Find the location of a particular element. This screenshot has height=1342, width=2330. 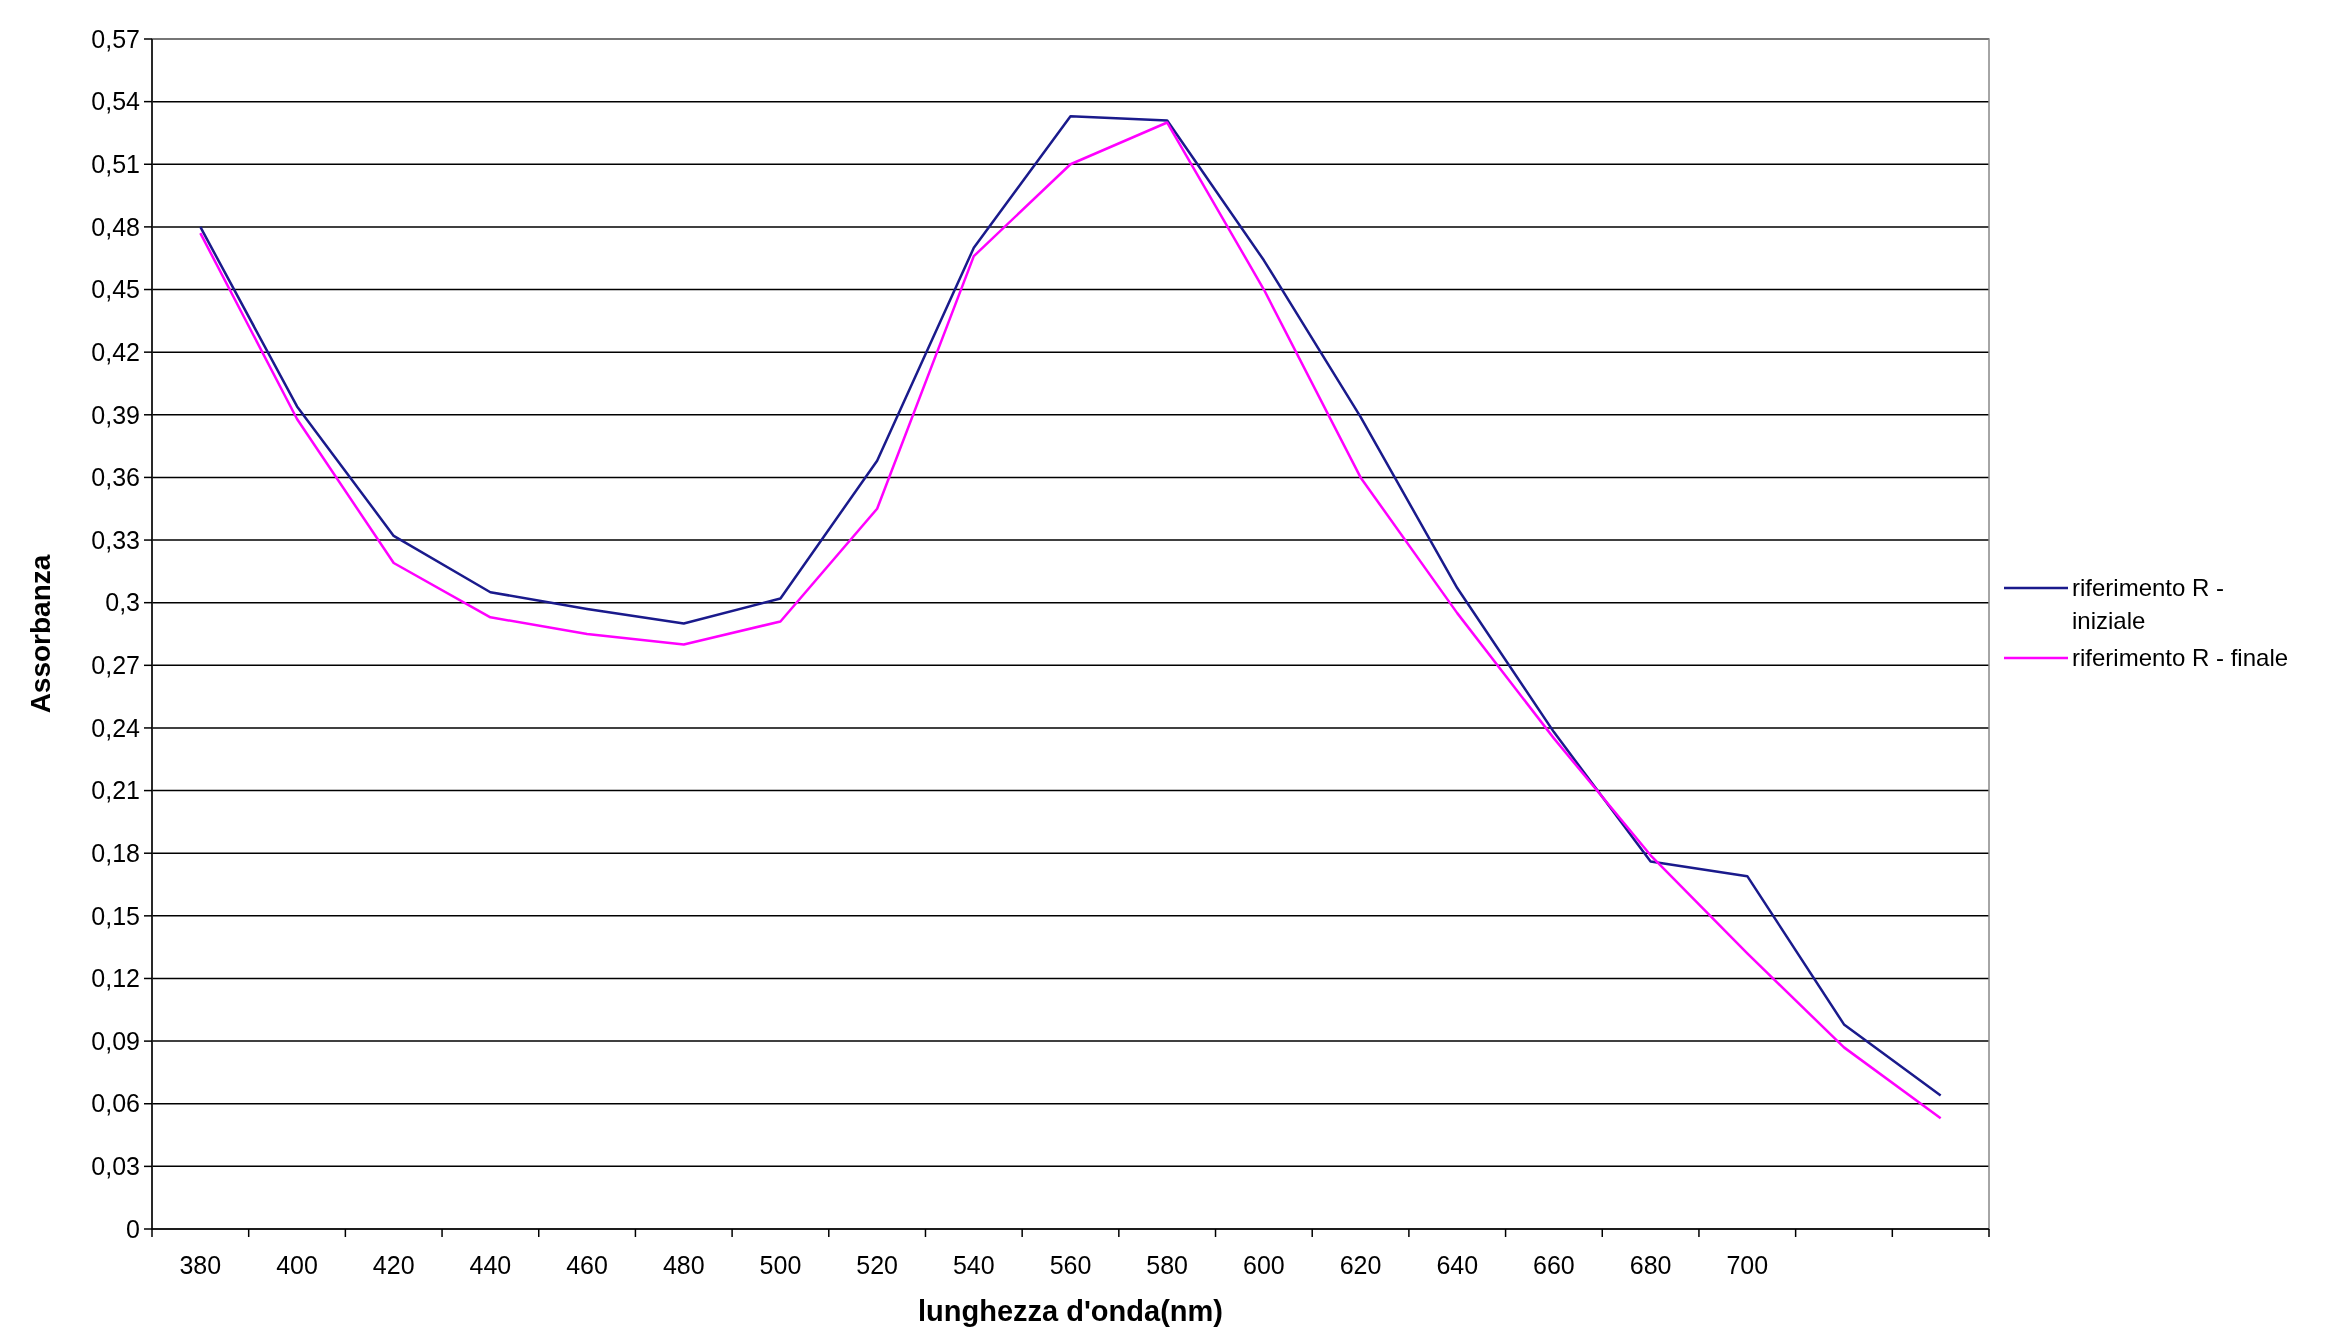

x-tick-label: 500 is located at coordinates (780, 1265).